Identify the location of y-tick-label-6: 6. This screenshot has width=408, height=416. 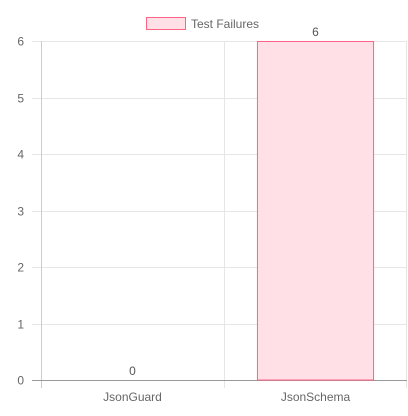
(20, 42).